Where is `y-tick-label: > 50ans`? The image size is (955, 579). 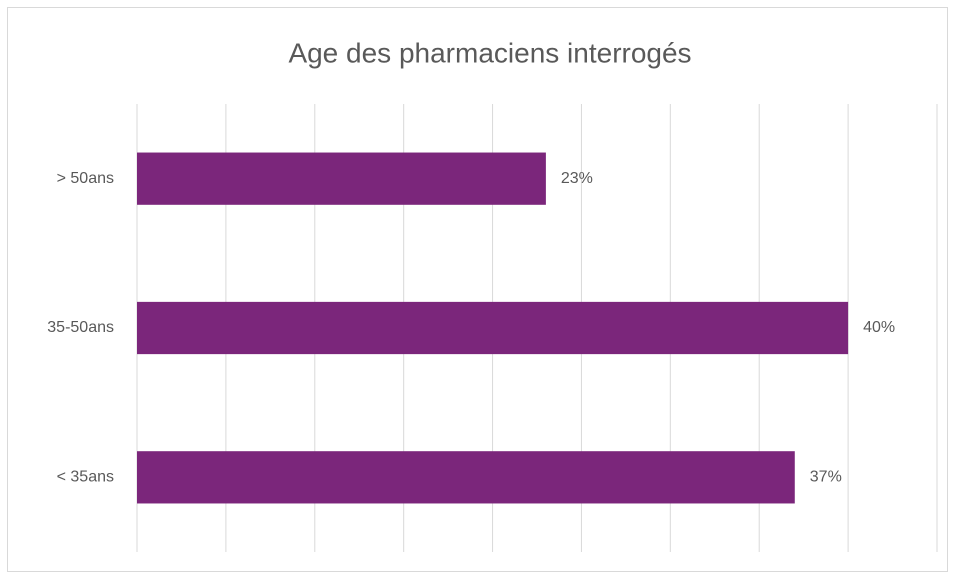 y-tick-label: > 50ans is located at coordinates (85, 178).